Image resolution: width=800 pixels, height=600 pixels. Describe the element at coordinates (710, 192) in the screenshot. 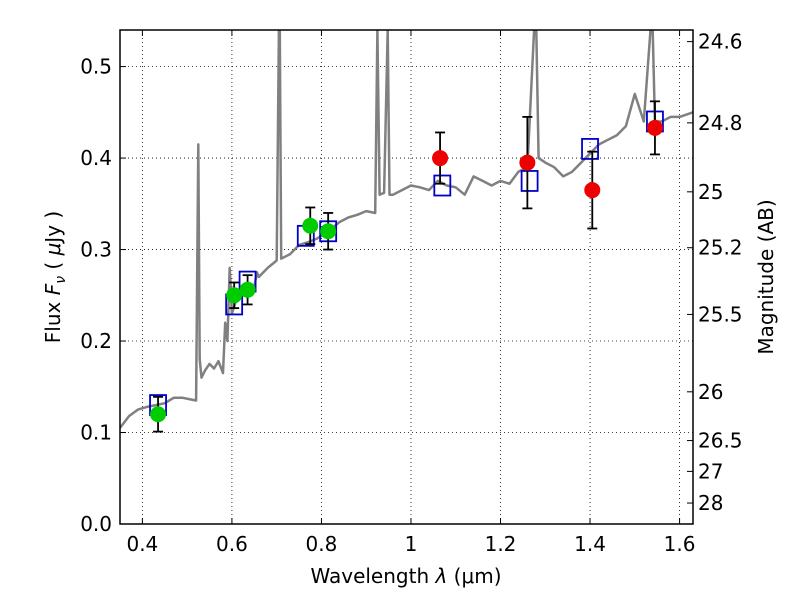

I see `y2-tick-label: 25` at that location.